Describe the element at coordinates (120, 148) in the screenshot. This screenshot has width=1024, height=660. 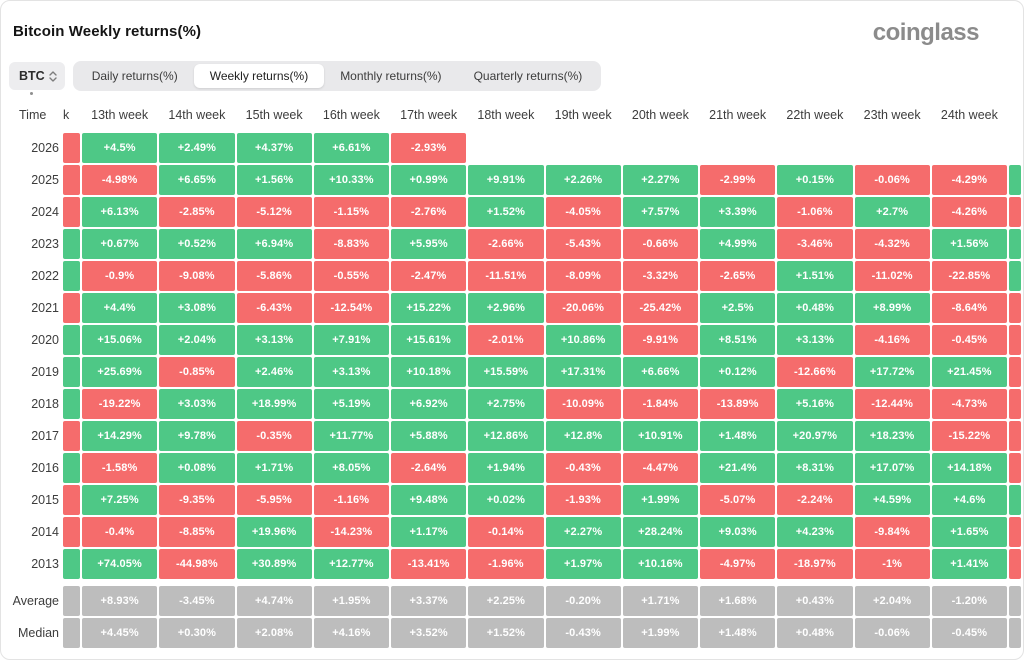
I see `return-cell: +4.5%` at that location.